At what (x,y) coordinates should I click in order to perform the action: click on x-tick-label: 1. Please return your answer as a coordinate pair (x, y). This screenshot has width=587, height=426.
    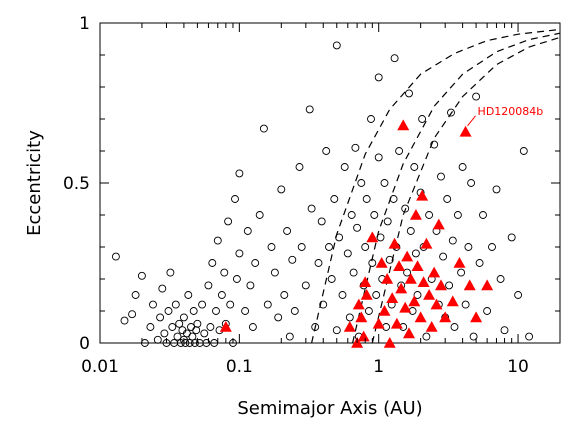
    Looking at the image, I should click on (378, 367).